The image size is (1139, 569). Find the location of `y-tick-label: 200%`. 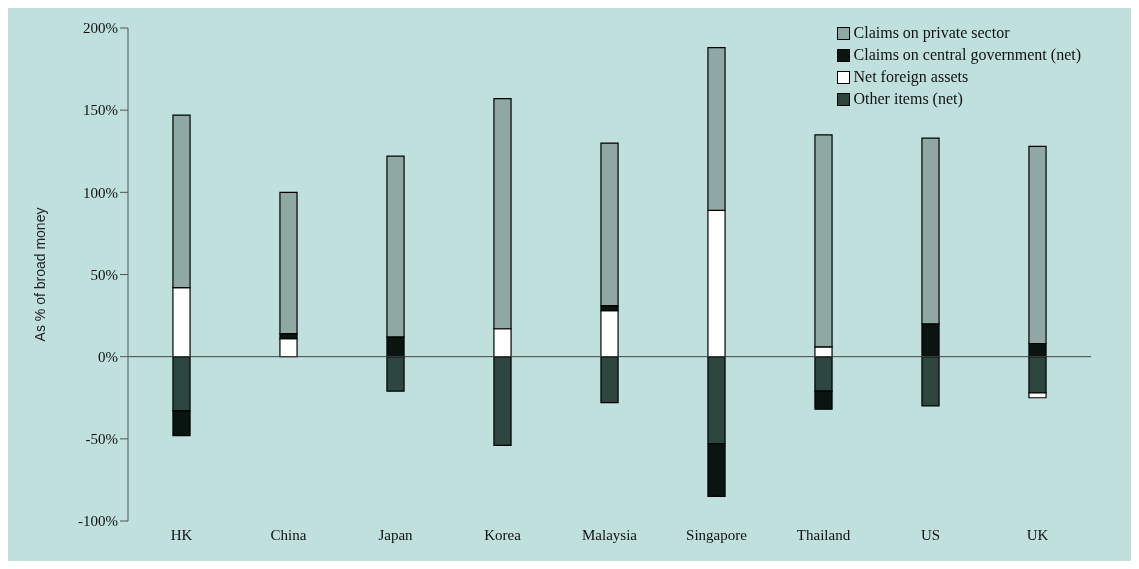

y-tick-label: 200% is located at coordinates (100, 28).